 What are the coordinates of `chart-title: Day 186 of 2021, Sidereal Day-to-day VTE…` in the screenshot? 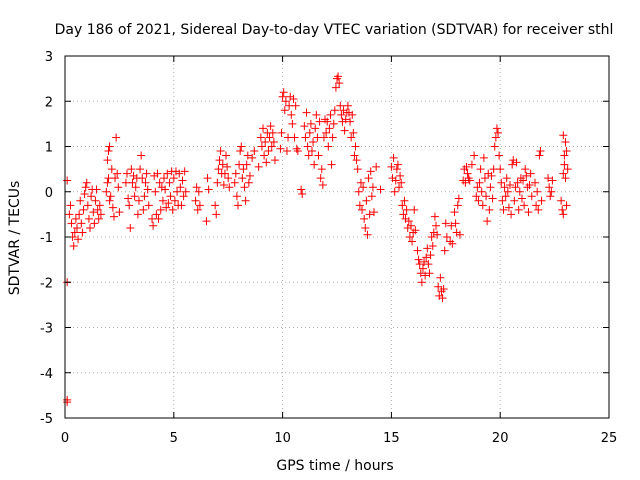 It's located at (334, 30).